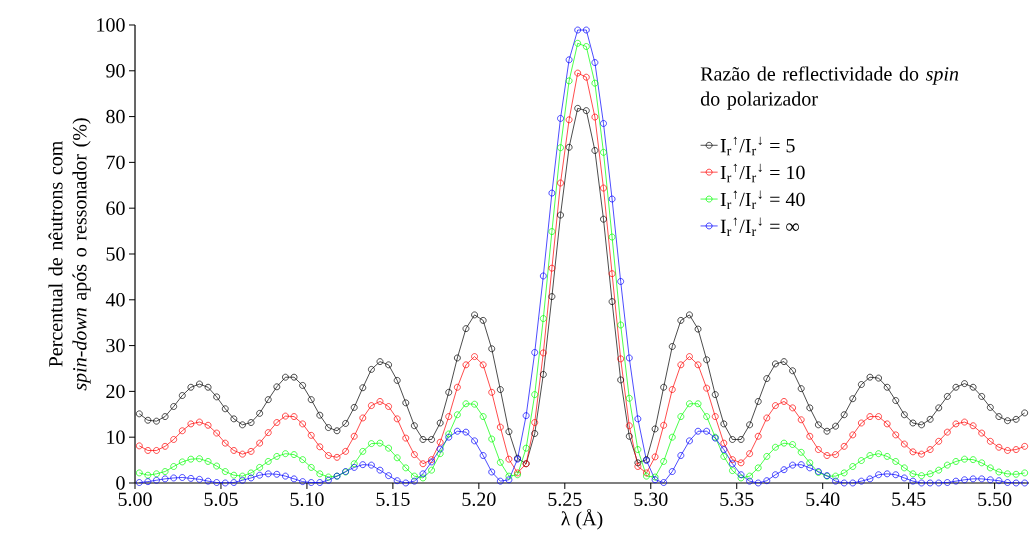  Describe the element at coordinates (115, 254) in the screenshot. I see `y-tick-label: 50` at that location.